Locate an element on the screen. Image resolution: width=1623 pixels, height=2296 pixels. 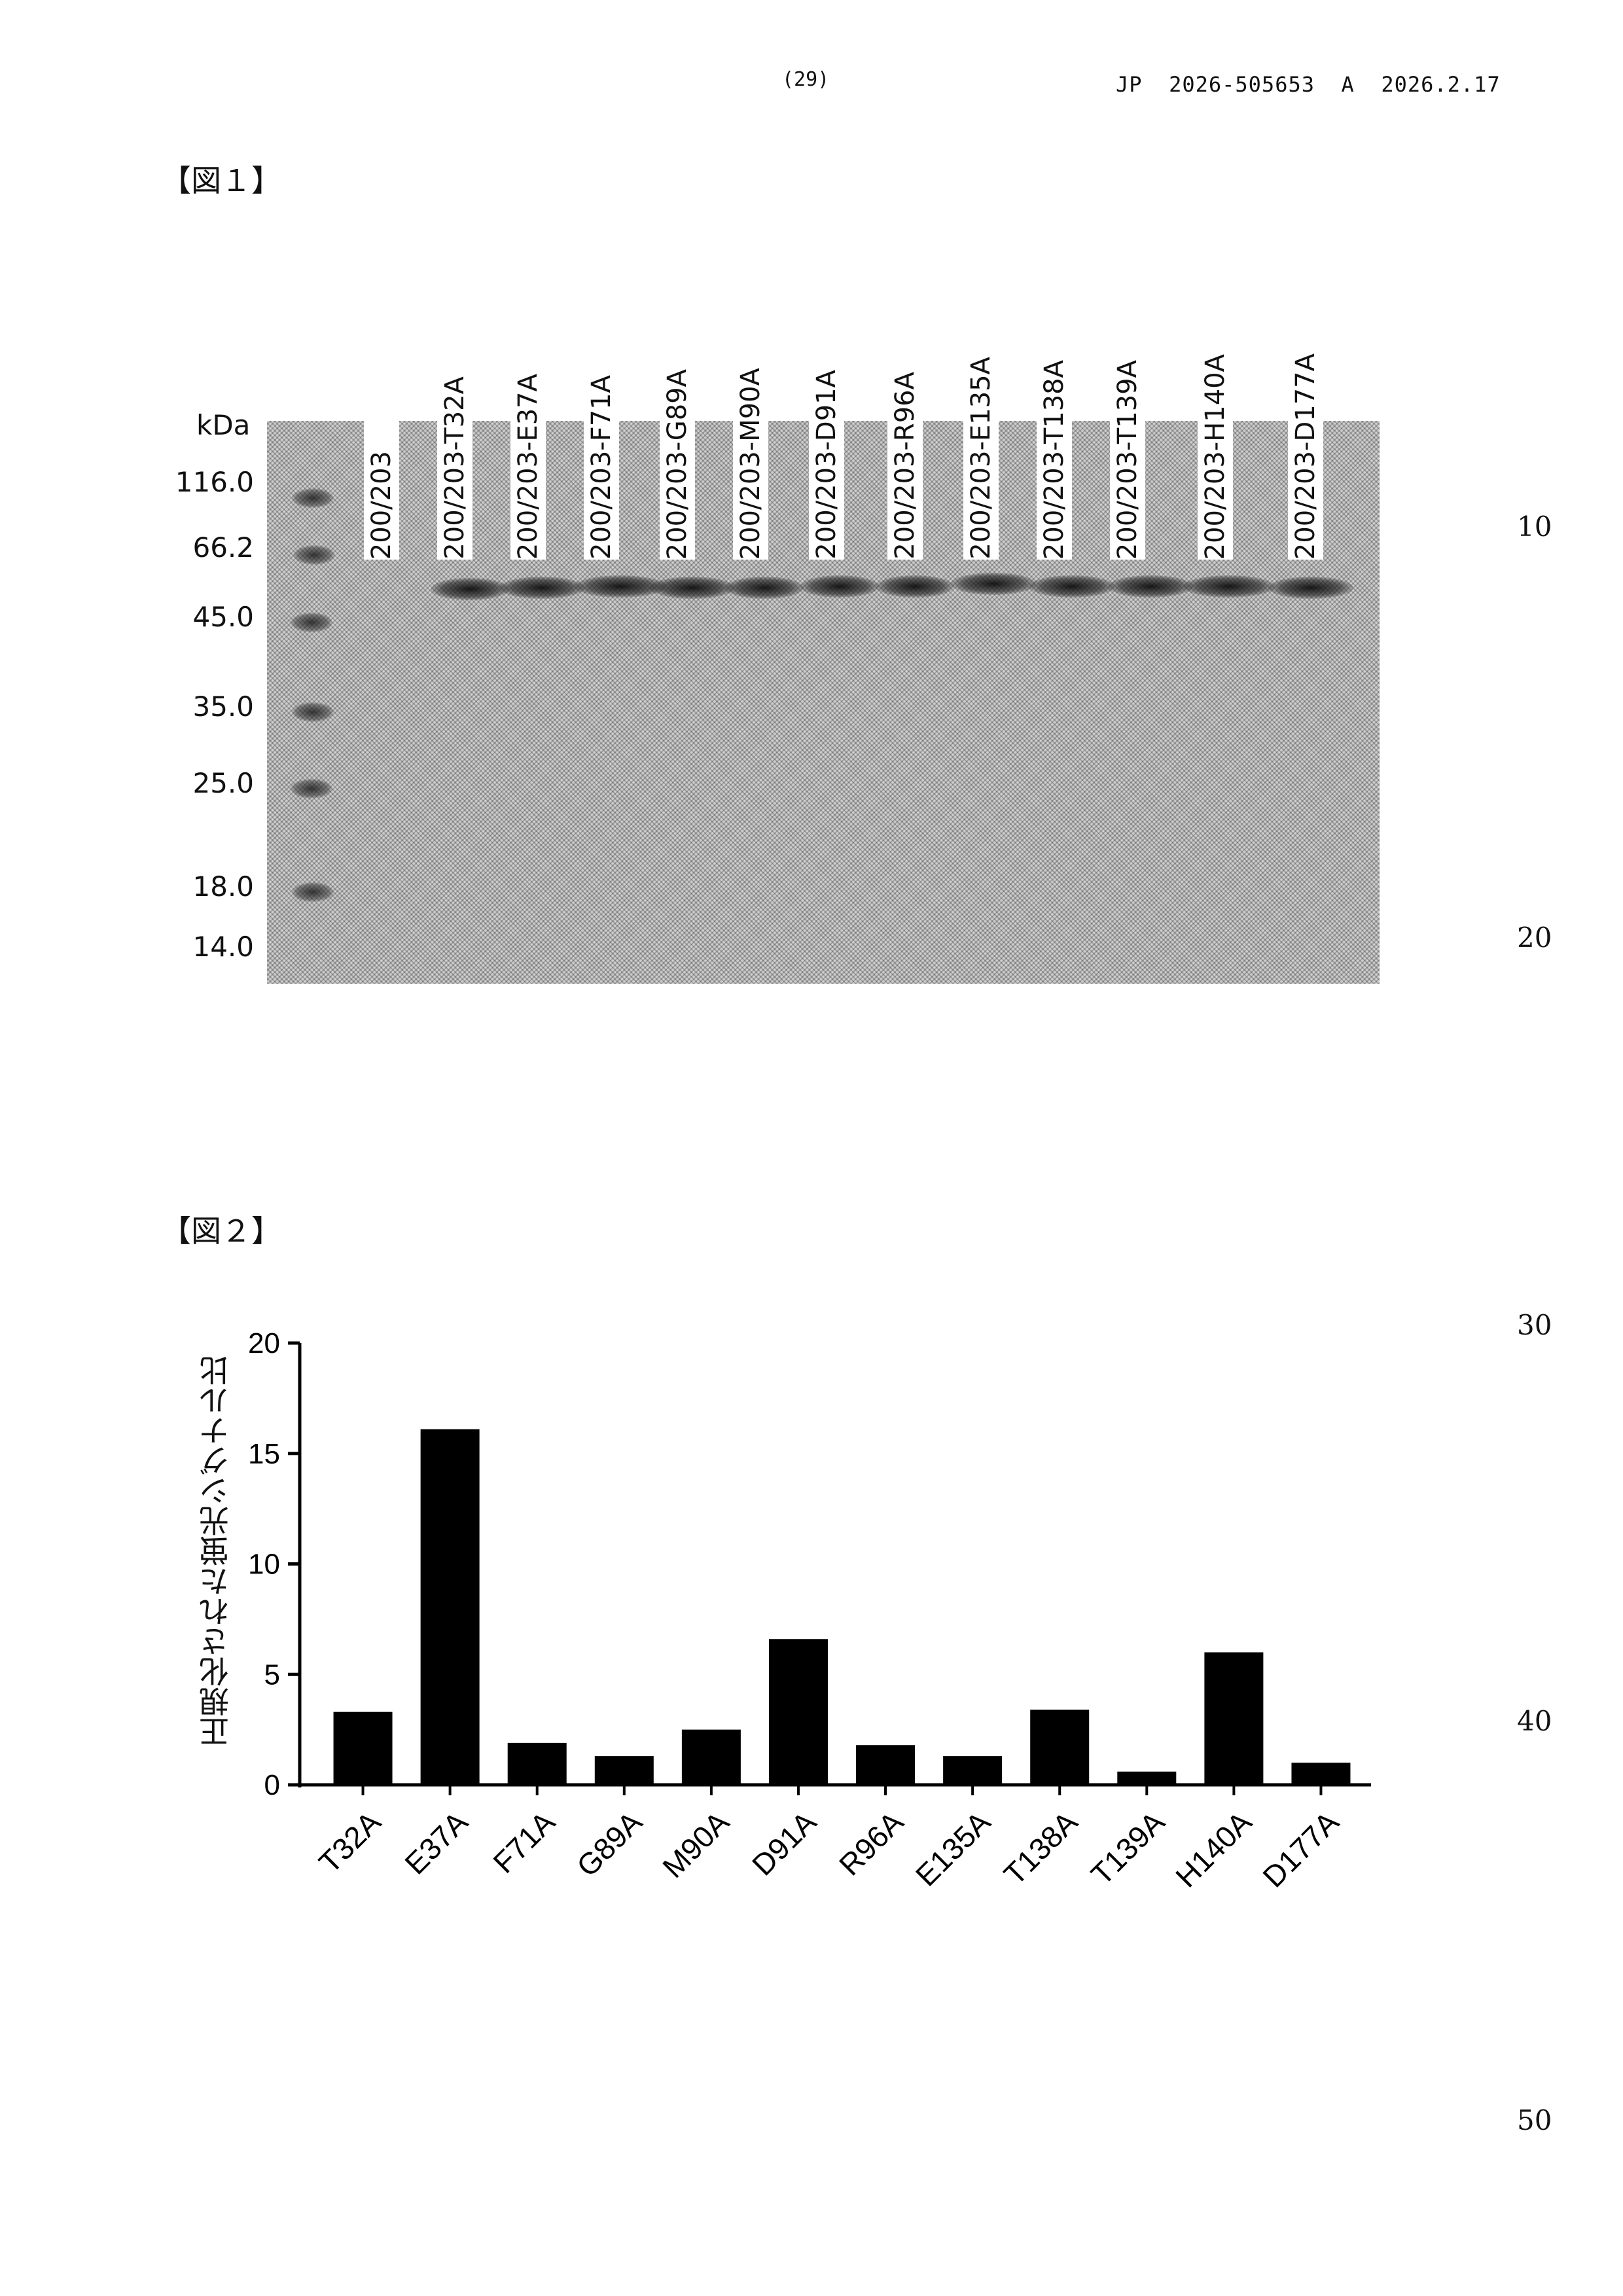
x-tick-label: H140A is located at coordinates (1213, 1848).